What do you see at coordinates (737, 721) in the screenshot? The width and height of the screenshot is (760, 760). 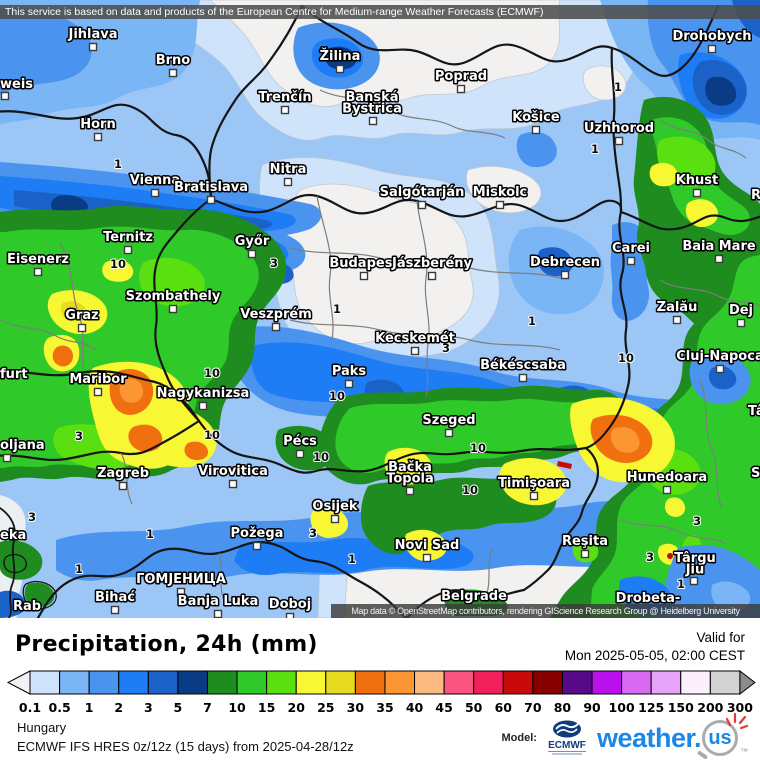 I see `sparks-icon` at bounding box center [737, 721].